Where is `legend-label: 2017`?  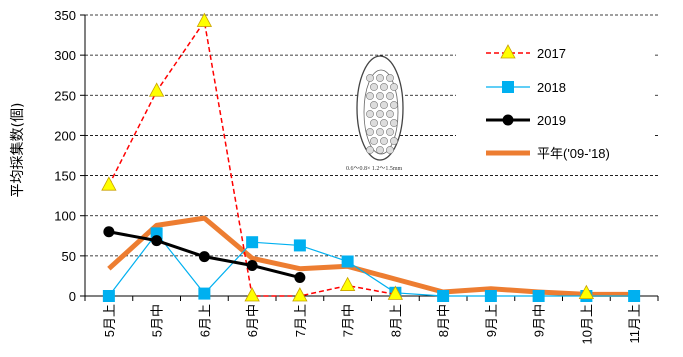 legend-label: 2017 is located at coordinates (551, 53).